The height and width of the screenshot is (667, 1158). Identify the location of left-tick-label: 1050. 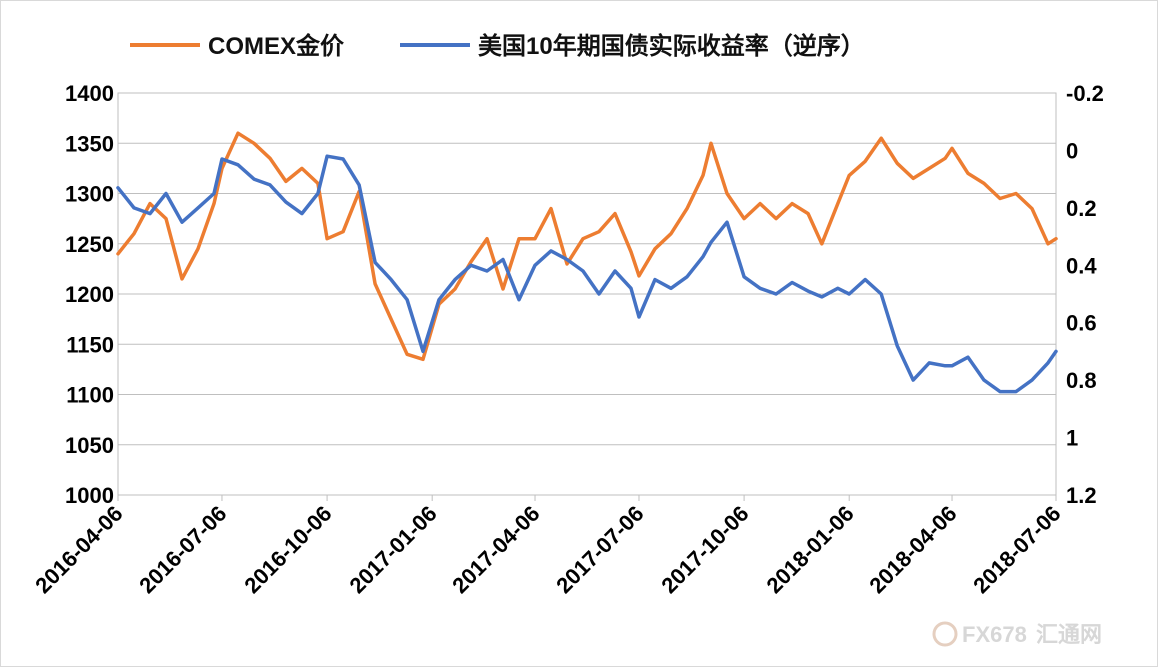
(89, 445).